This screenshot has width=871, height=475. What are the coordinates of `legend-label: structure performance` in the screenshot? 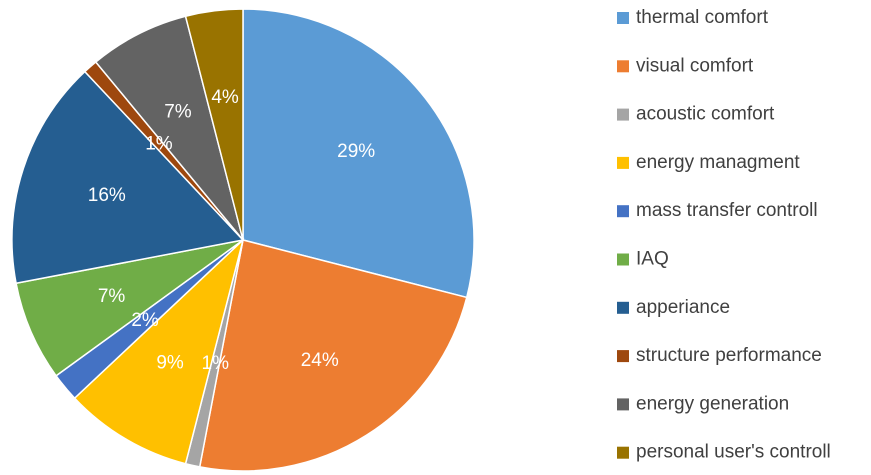 It's located at (729, 355).